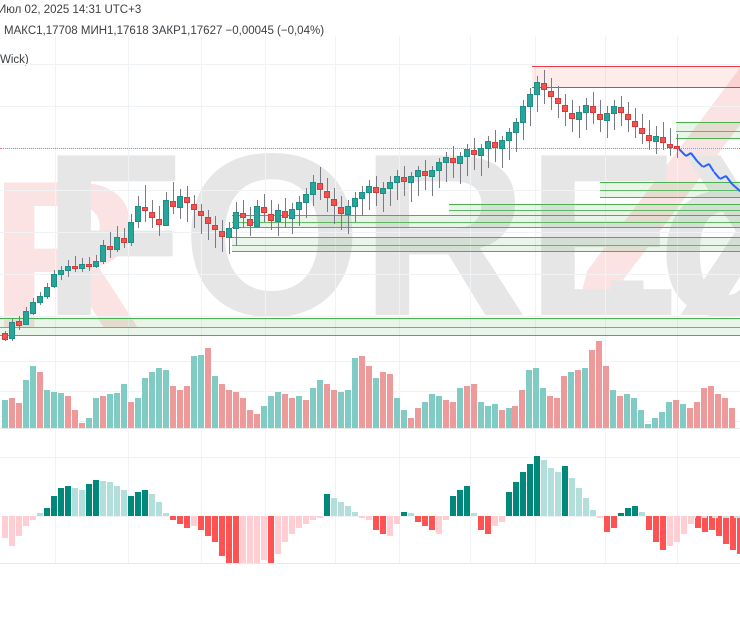  Describe the element at coordinates (715, 517) in the screenshot. I see `macd-zero-dashed` at that location.